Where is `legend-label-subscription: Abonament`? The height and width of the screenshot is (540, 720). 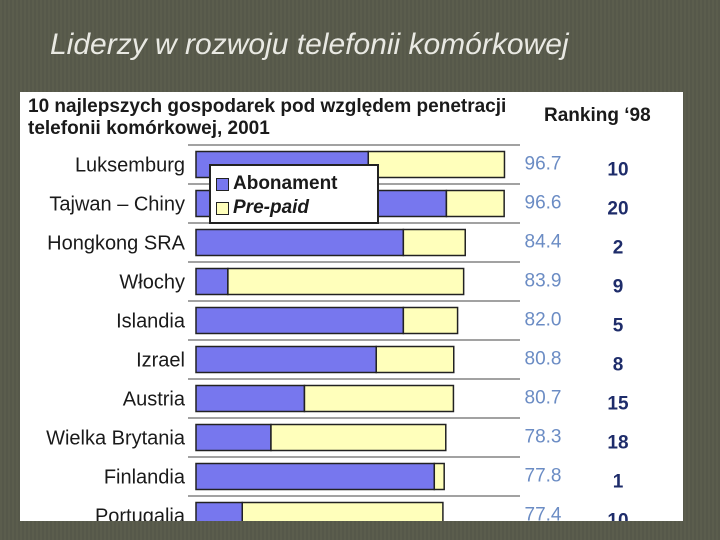 legend-label-subscription: Abonament is located at coordinates (285, 183).